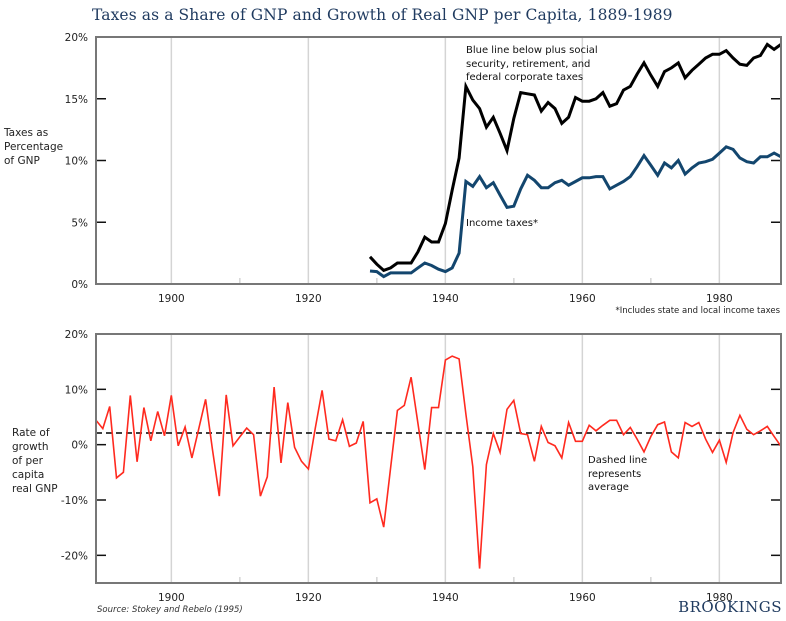 Image resolution: width=786 pixels, height=621 pixels. Describe the element at coordinates (618, 460) in the screenshot. I see `annotation-line: Dashed line` at that location.